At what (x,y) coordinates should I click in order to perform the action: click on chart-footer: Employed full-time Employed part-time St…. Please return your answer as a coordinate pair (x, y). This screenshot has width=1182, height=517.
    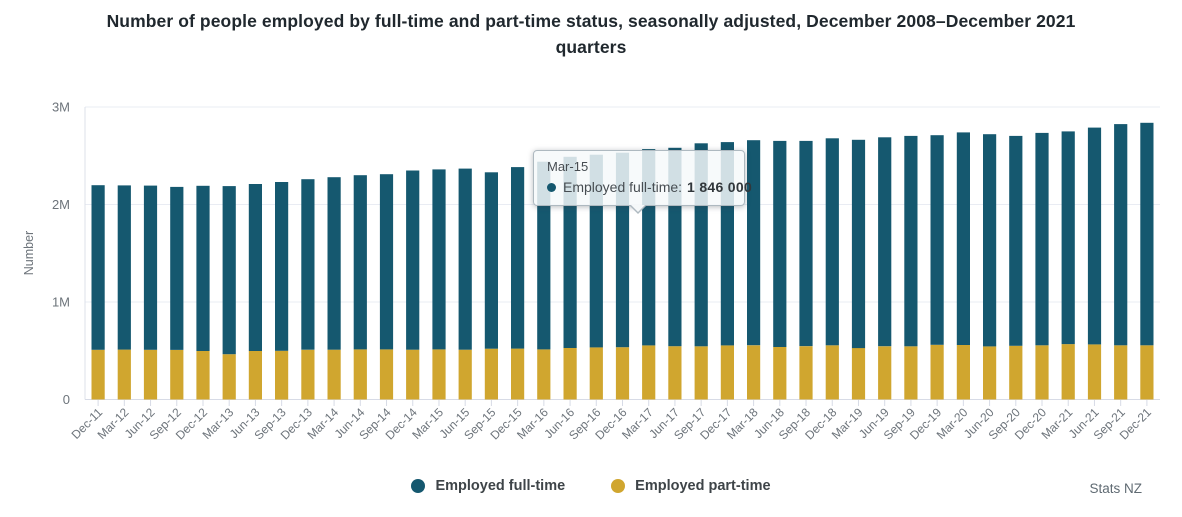
    Looking at the image, I should click on (591, 493).